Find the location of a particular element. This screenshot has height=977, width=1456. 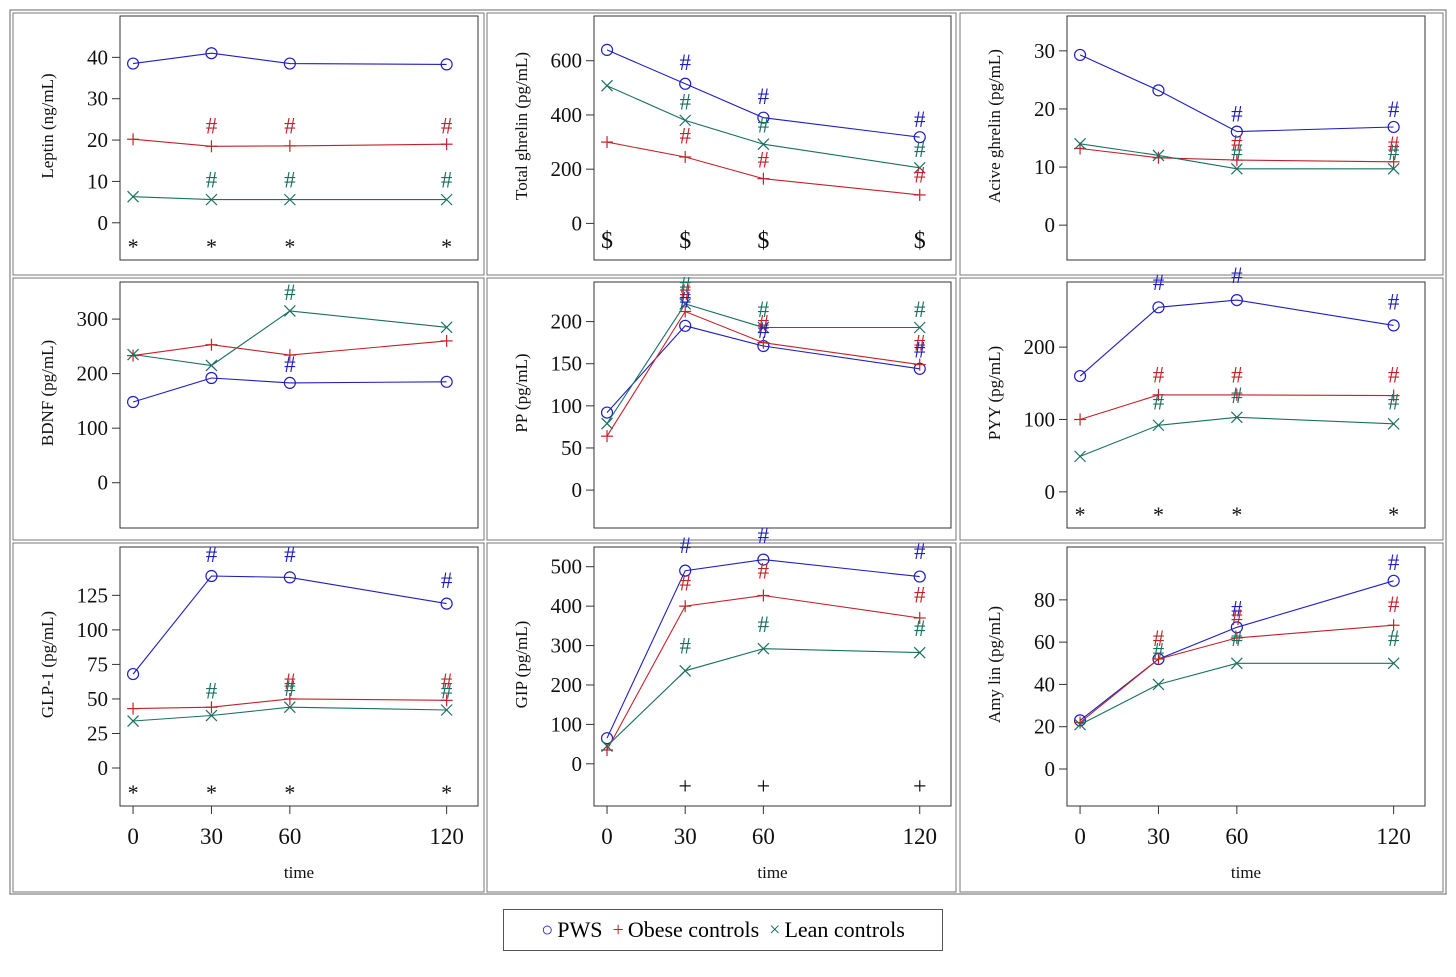

panel-4: 0 100 200 300 BDNF (pg/mL) # # is located at coordinates (248, 409).